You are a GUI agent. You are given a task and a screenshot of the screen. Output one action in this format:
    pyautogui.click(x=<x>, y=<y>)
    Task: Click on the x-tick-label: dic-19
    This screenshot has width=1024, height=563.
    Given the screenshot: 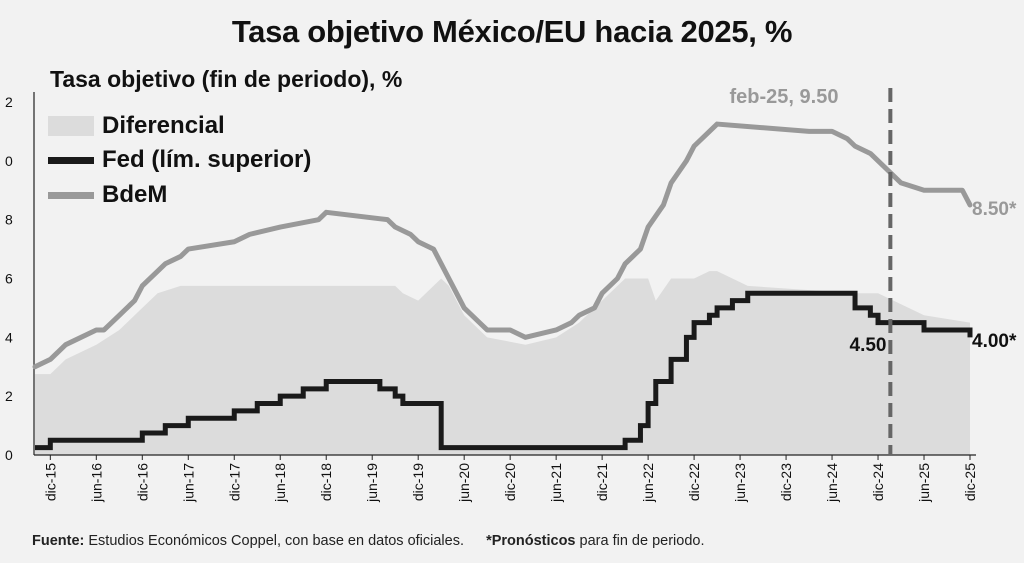 What is the action you would take?
    pyautogui.click(x=418, y=482)
    